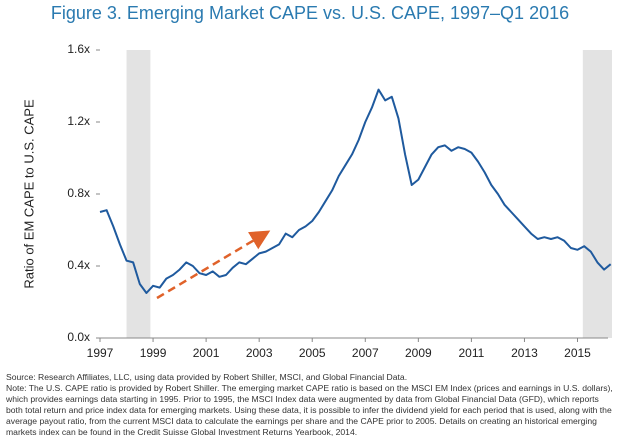  What do you see at coordinates (312, 353) in the screenshot?
I see `x-tick-label: 2005` at bounding box center [312, 353].